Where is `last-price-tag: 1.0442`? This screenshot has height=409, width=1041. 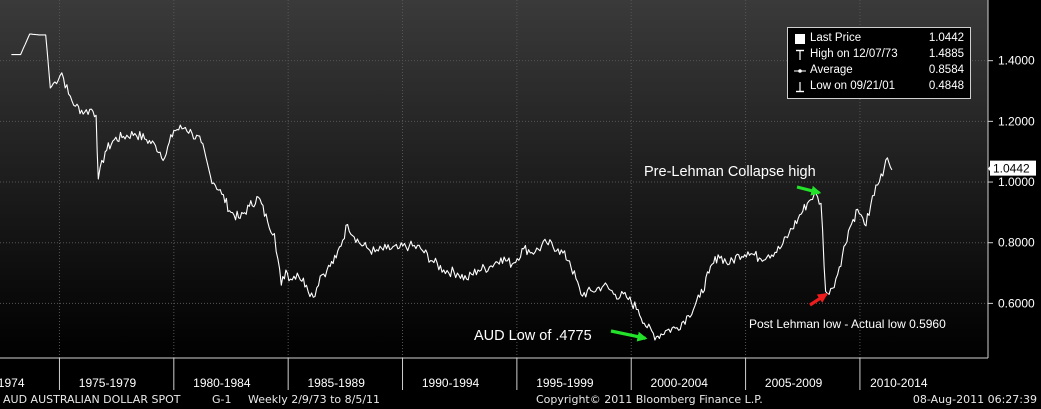
last-price-tag: 1.0442 is located at coordinates (1012, 168).